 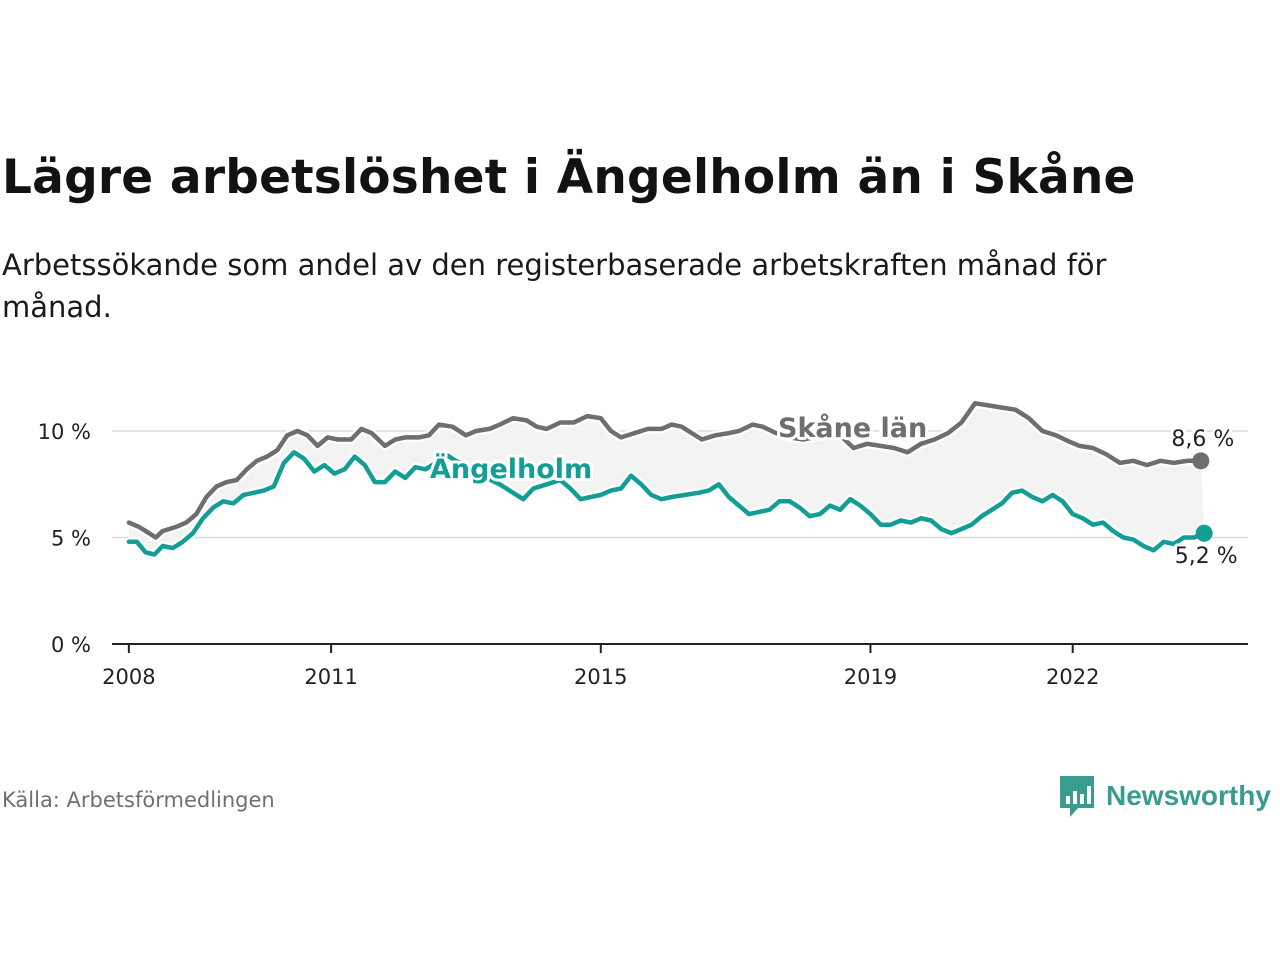 What do you see at coordinates (1072, 677) in the screenshot?
I see `x-tick-label: 2022` at bounding box center [1072, 677].